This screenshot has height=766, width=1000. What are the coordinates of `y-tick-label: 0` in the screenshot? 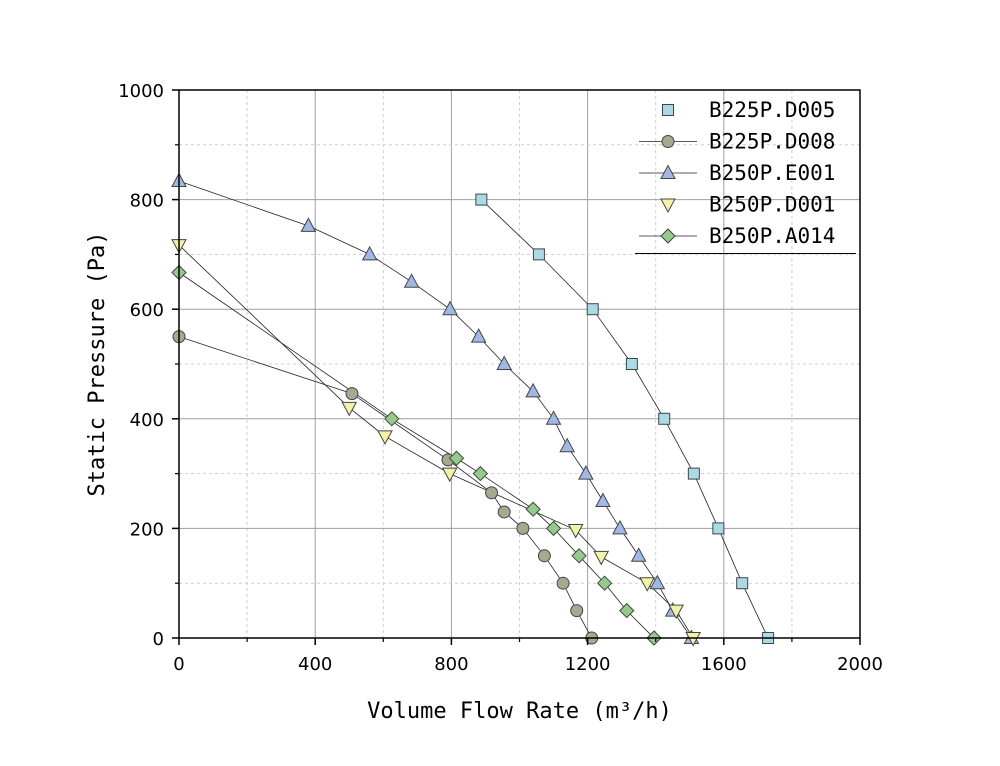 It's located at (158, 639).